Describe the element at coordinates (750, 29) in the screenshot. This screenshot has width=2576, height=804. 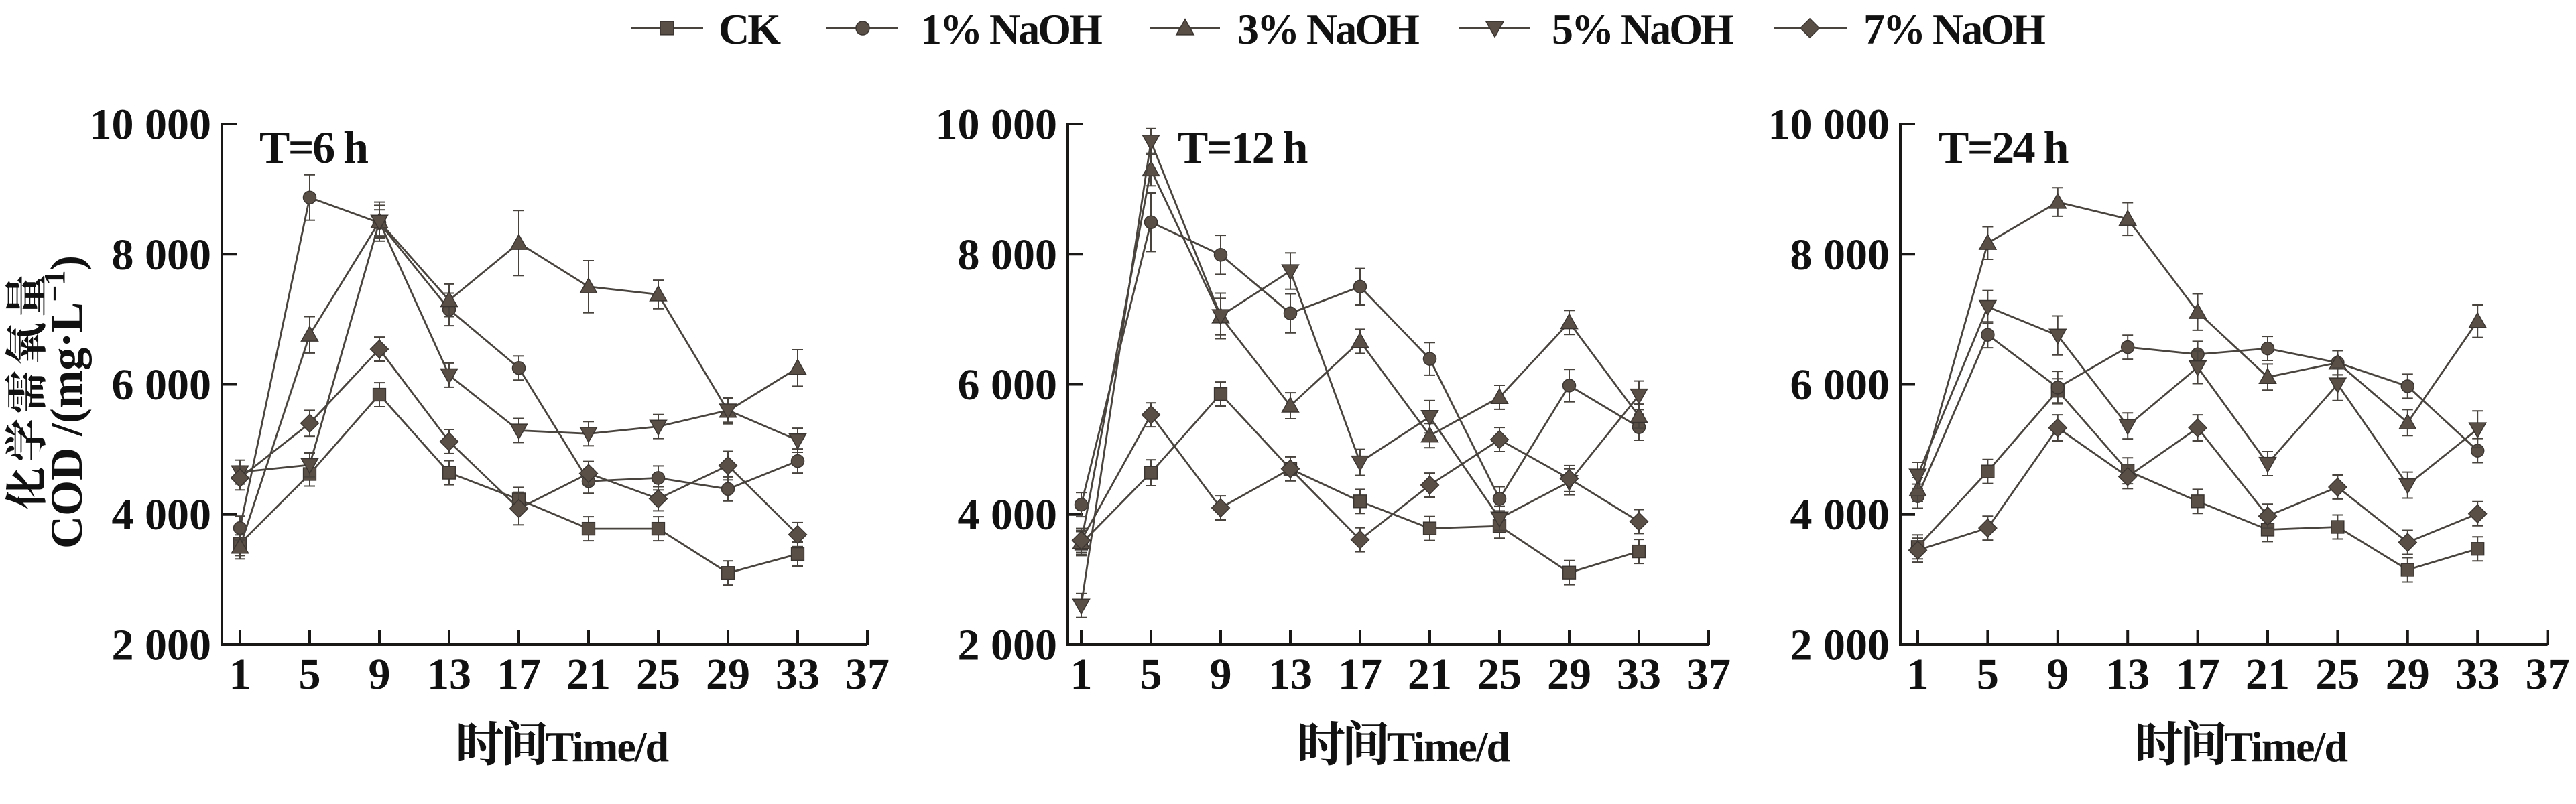
I see `svg-text: CK` at that location.